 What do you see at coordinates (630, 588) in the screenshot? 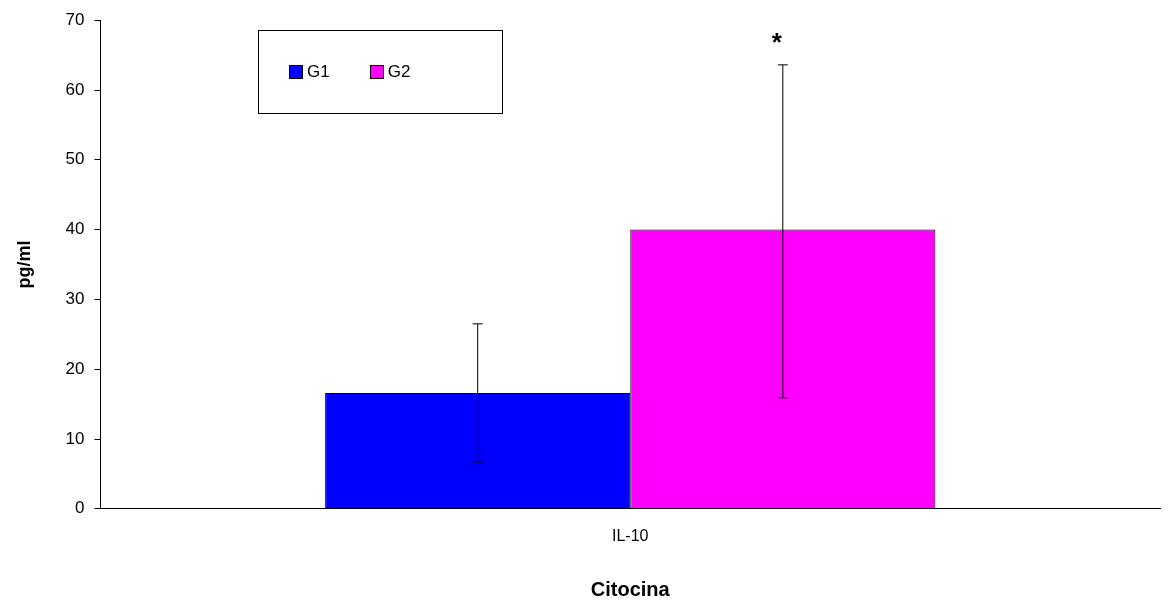
I see `x-axis-title: Citocina` at bounding box center [630, 588].